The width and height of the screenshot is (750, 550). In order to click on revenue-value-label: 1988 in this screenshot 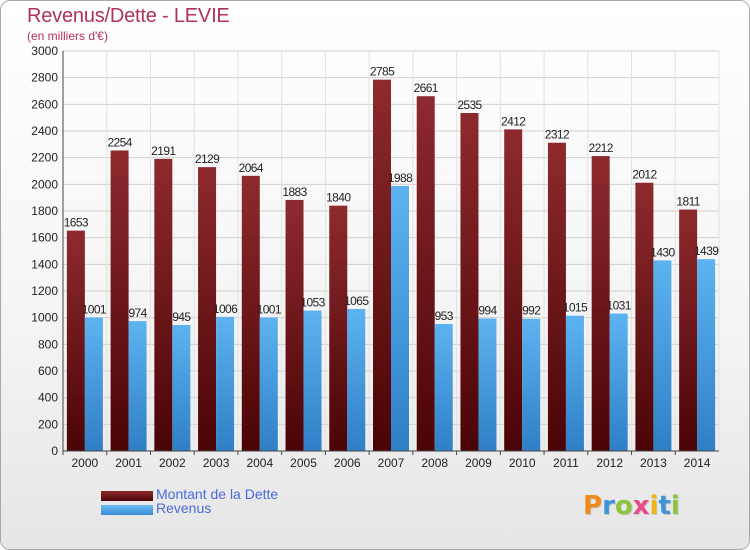, I will do `click(400, 178)`.